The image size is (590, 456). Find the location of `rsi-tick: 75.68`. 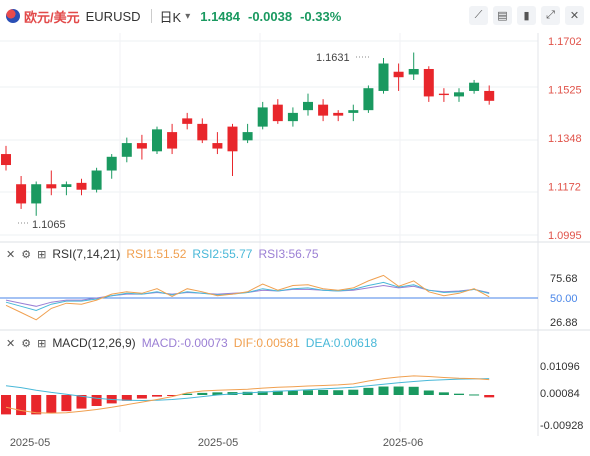

rsi-tick: 75.68 is located at coordinates (564, 279).